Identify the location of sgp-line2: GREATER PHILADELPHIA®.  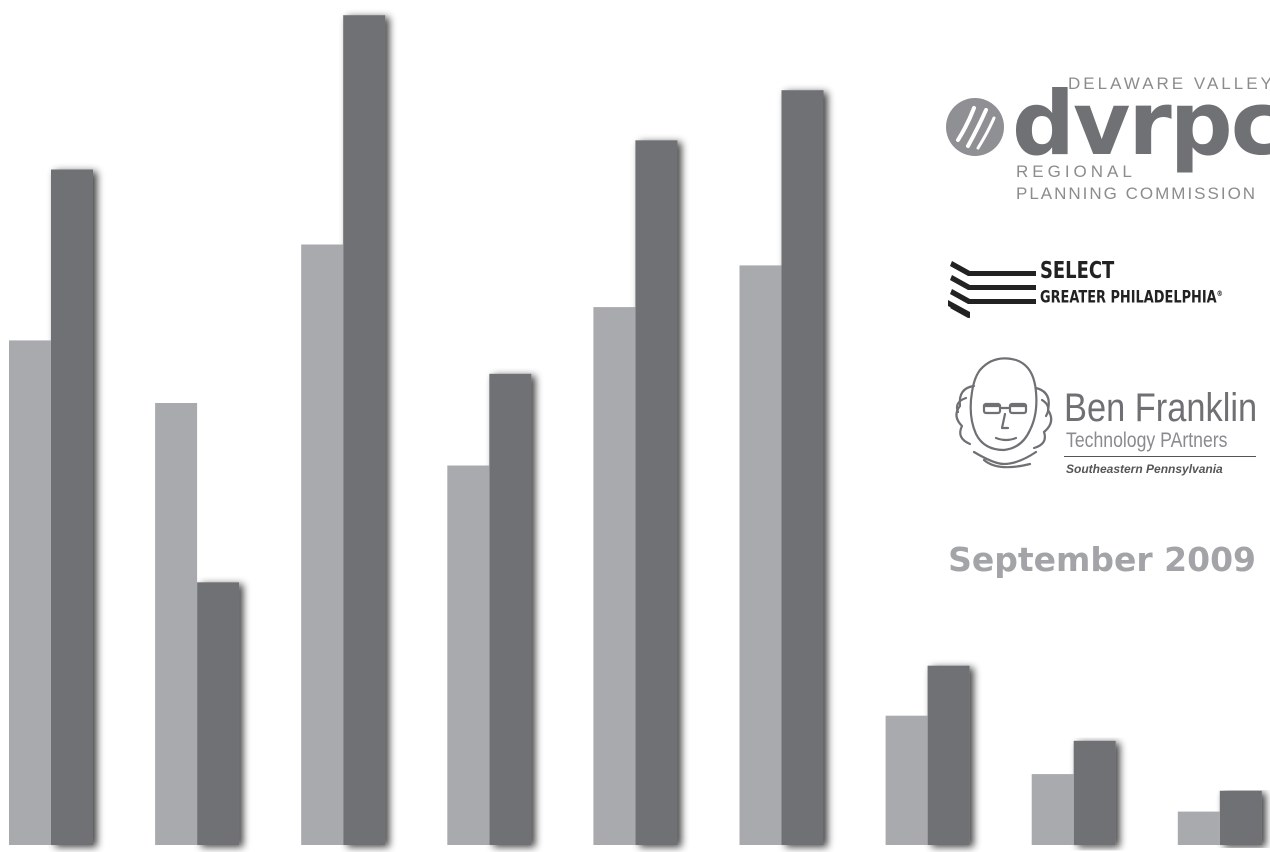
(1131, 296).